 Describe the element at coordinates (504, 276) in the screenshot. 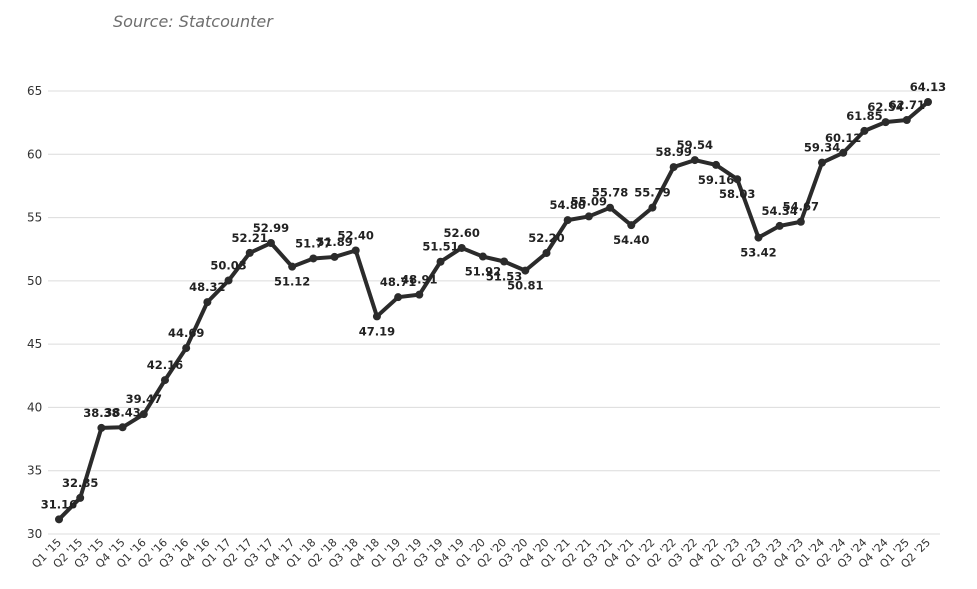

I see `data-label: 51.53` at that location.